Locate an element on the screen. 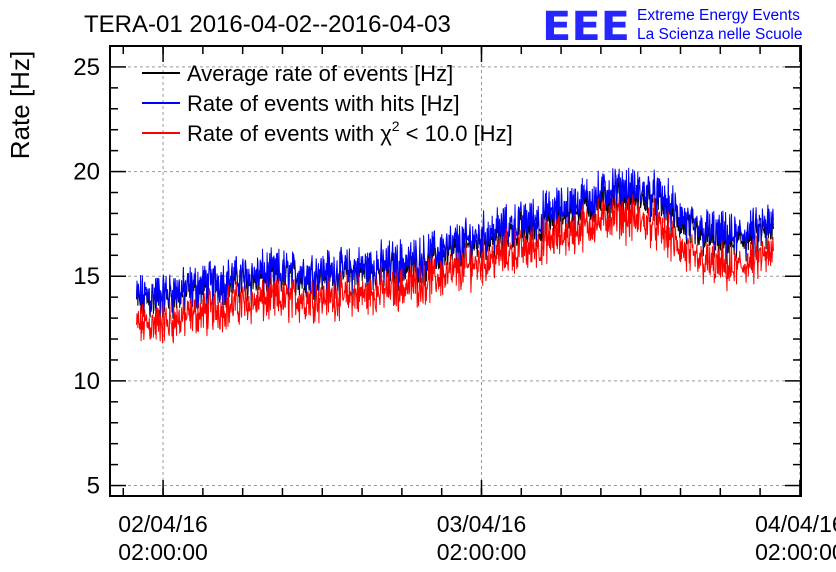  y-tick-label: 15 is located at coordinates (86, 276).